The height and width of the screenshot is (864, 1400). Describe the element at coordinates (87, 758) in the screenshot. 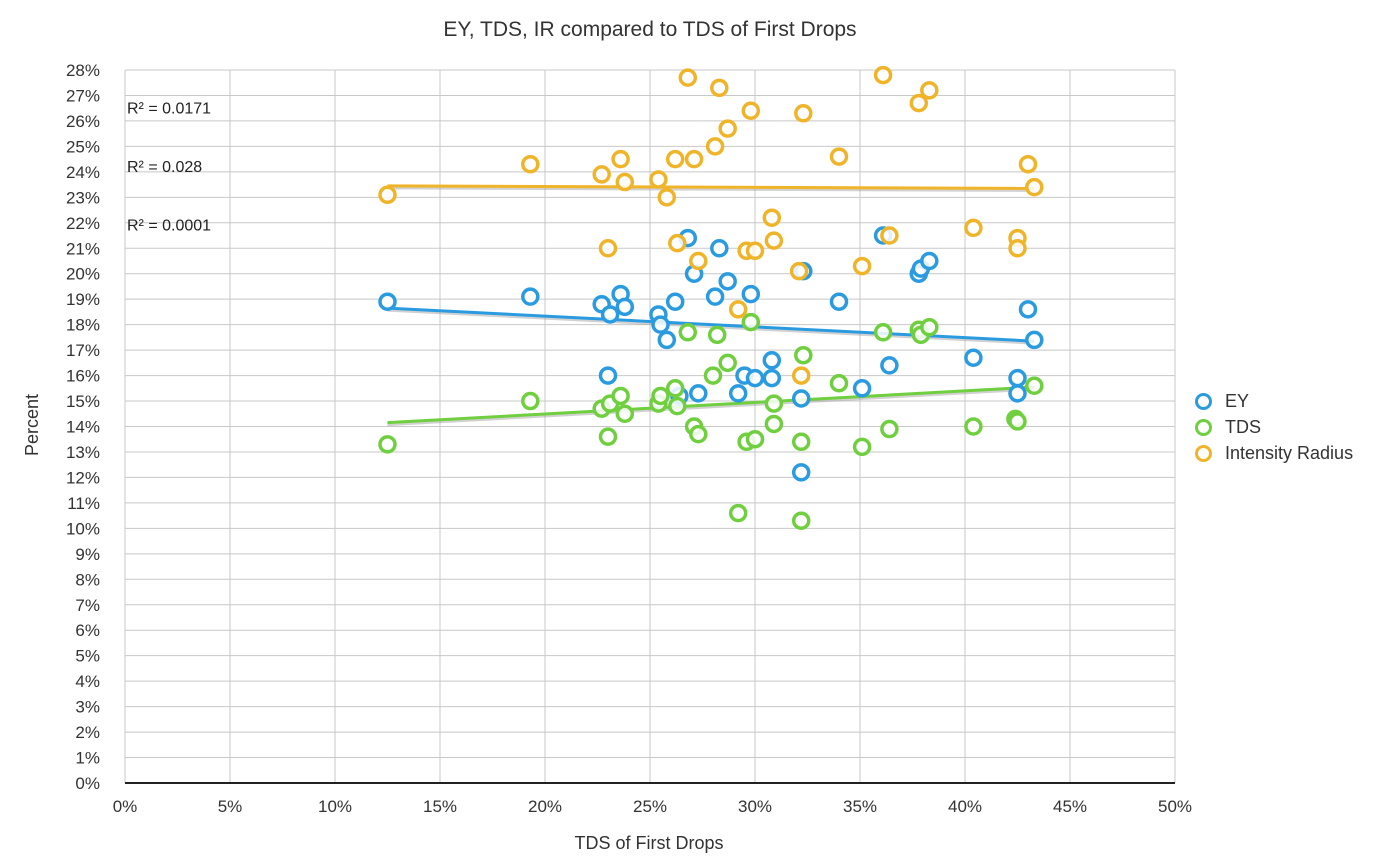

I see `y-tick-label: 1%` at that location.